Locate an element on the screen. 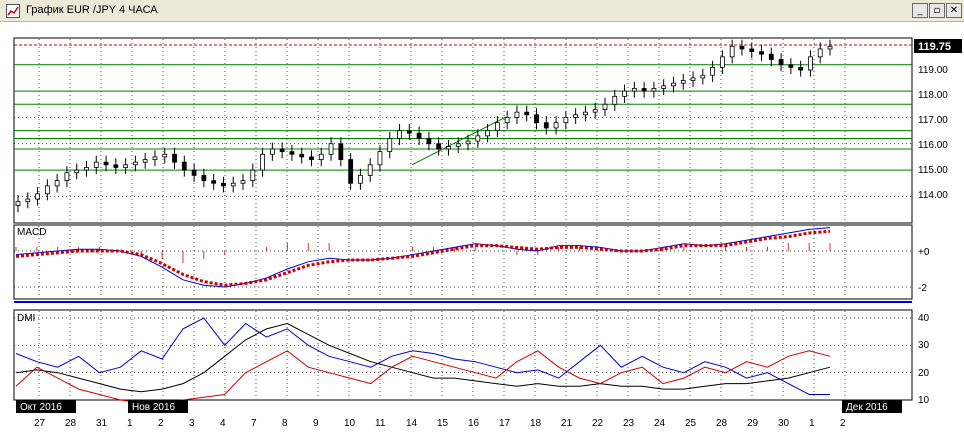  day-label: 9 is located at coordinates (316, 423).